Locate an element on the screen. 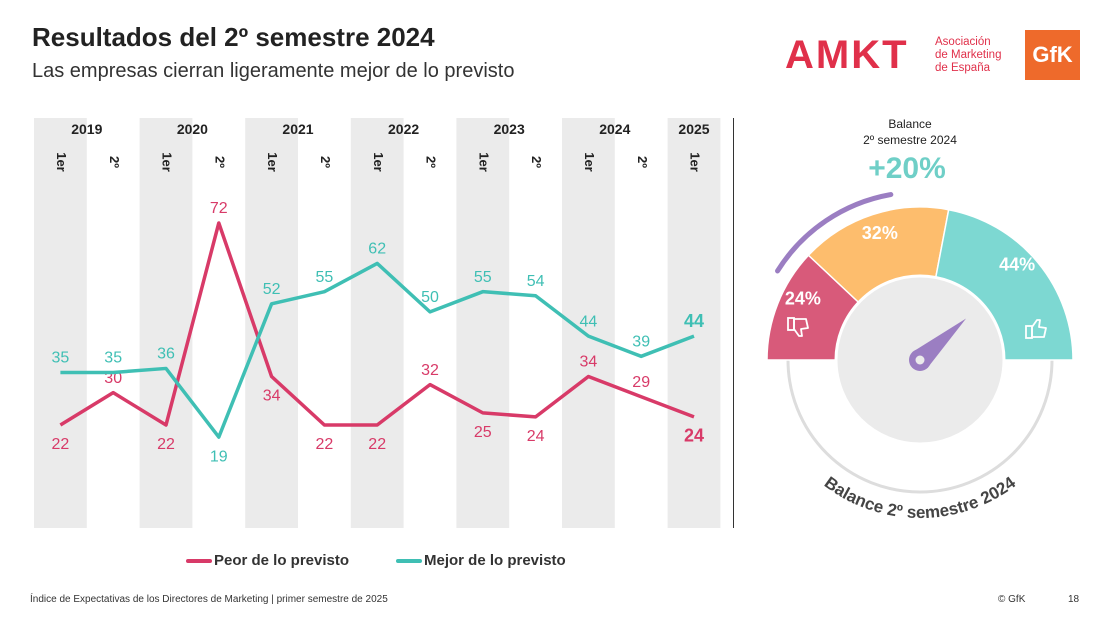  data-label: 36 is located at coordinates (166, 354).